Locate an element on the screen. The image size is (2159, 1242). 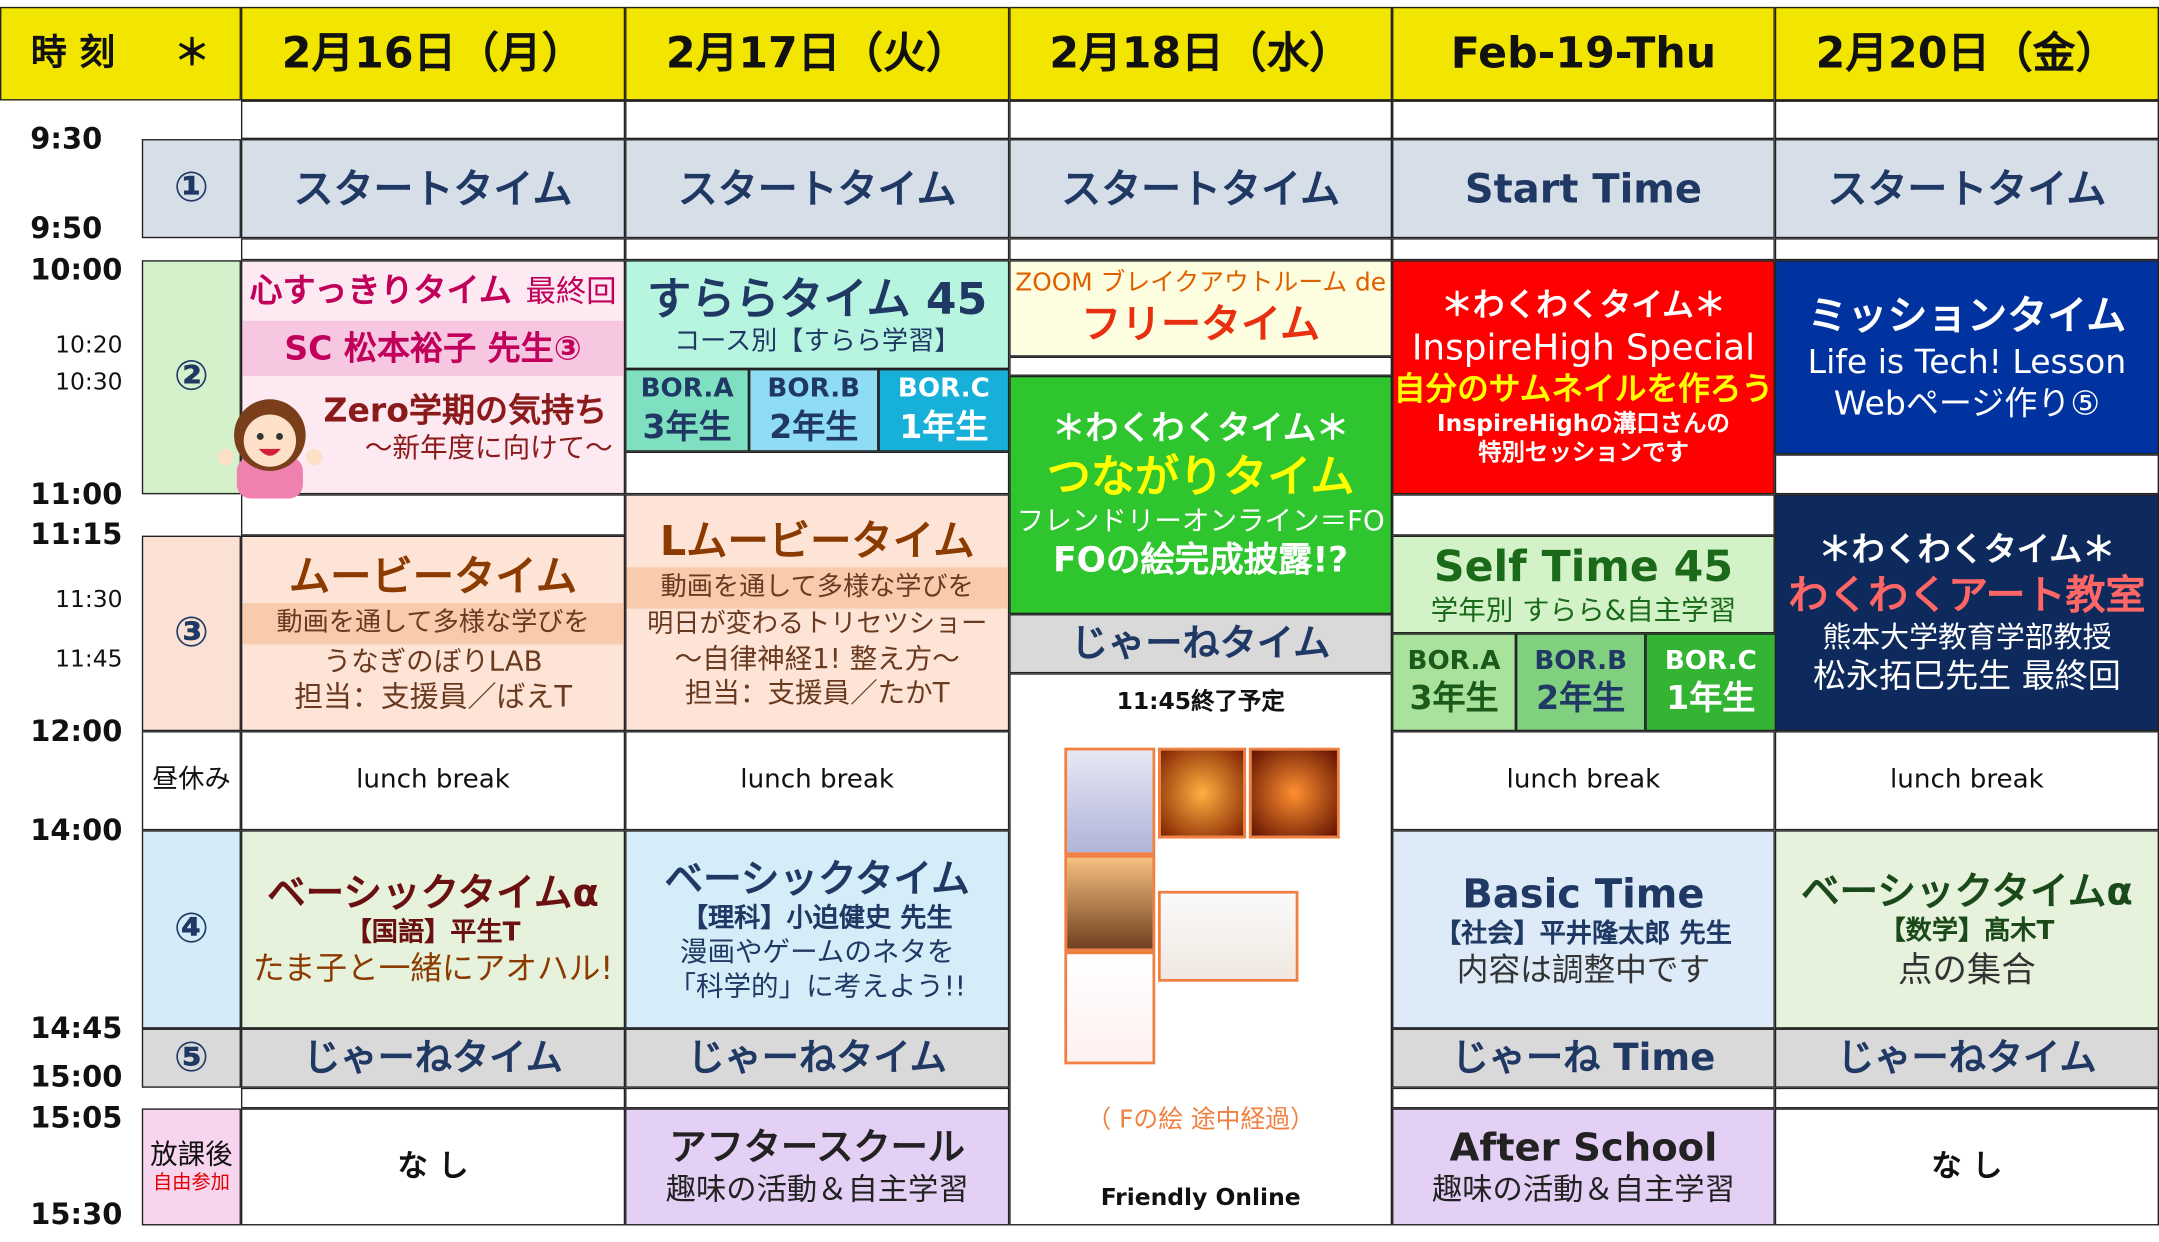
cell-text: アフタースクール is located at coordinates (817, 1147).